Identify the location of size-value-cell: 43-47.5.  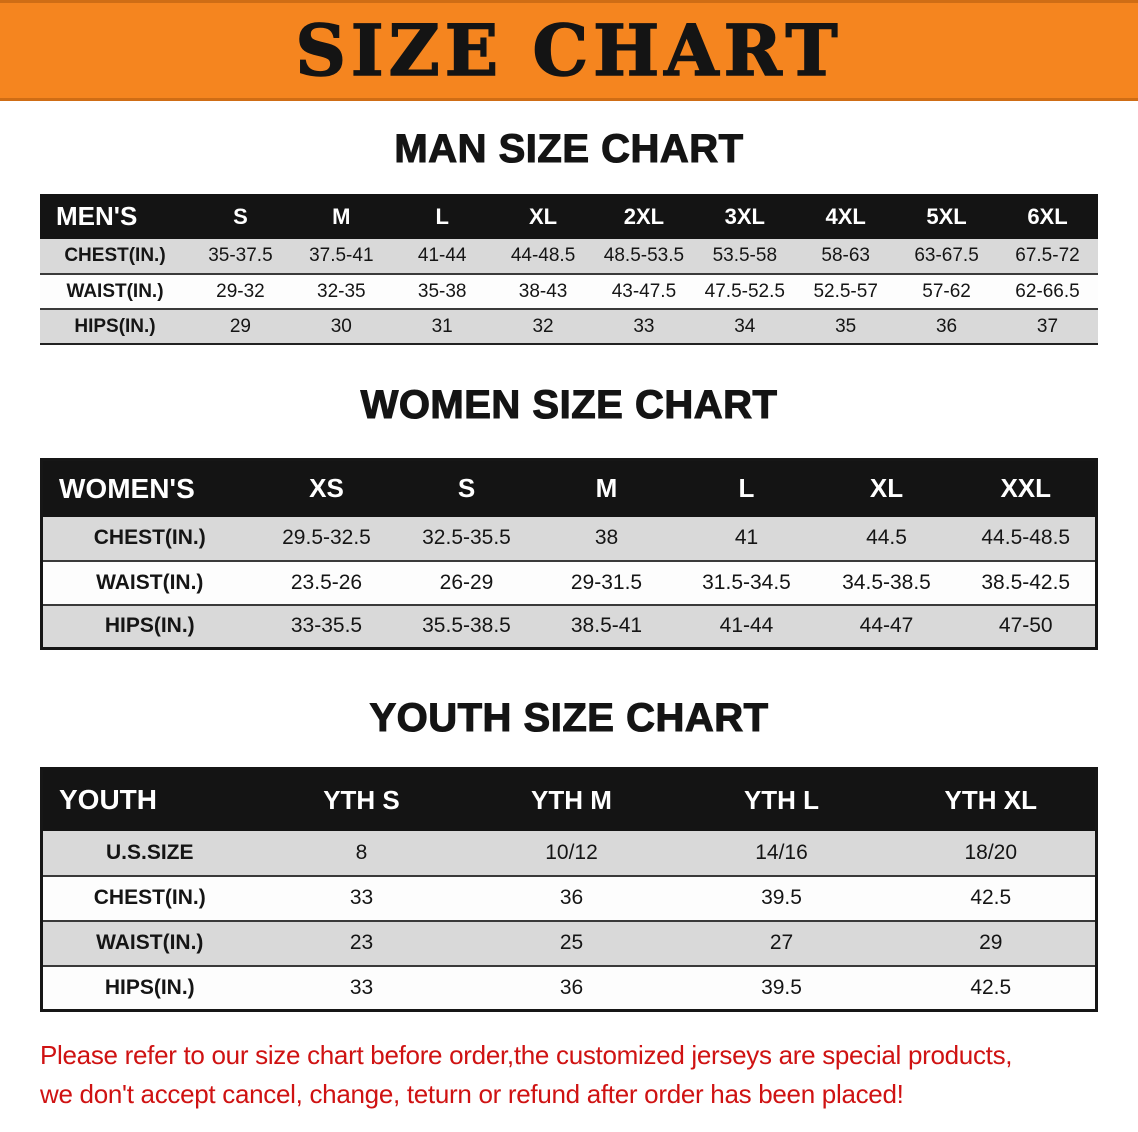
(644, 291).